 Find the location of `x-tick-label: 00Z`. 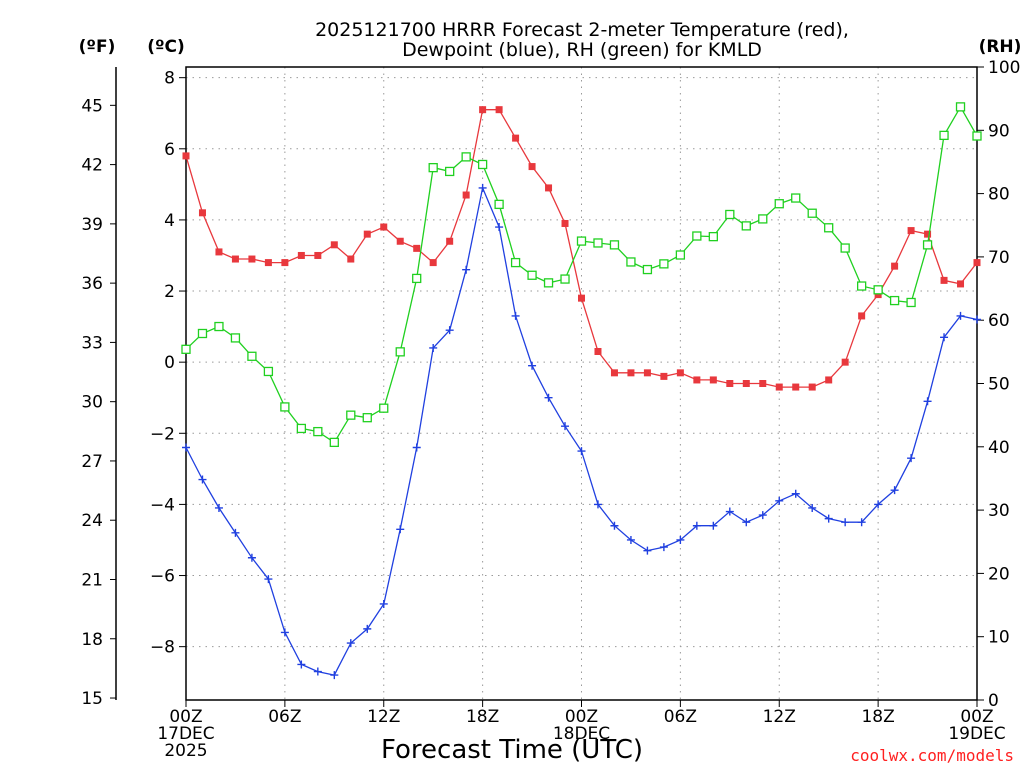

x-tick-label: 00Z is located at coordinates (581, 717).